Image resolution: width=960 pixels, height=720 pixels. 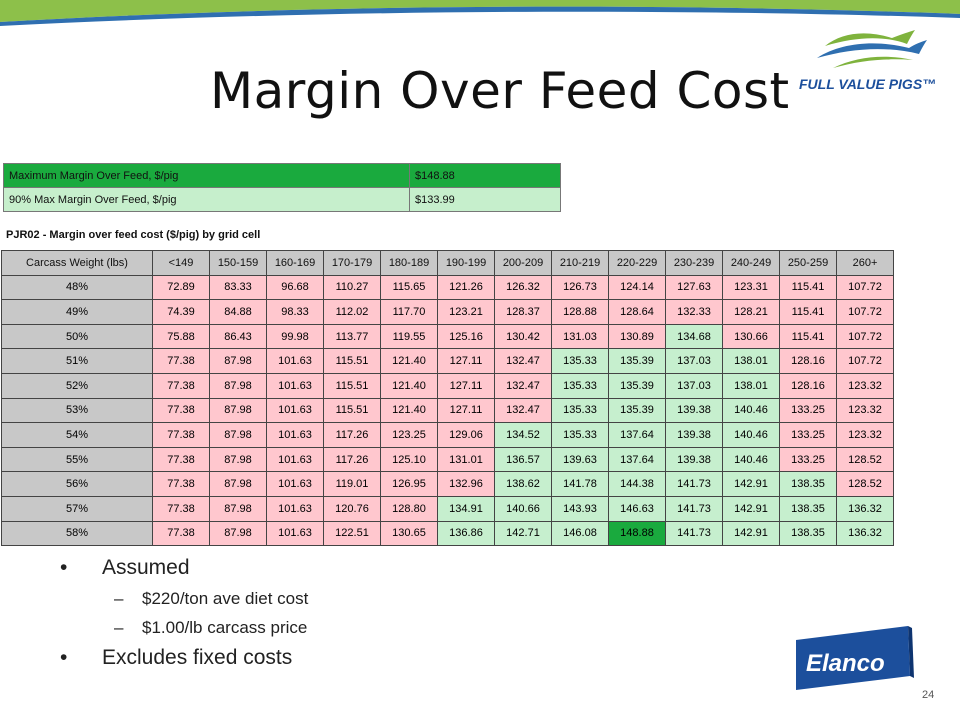 What do you see at coordinates (77, 435) in the screenshot?
I see `grid-row-label: 54%` at bounding box center [77, 435].